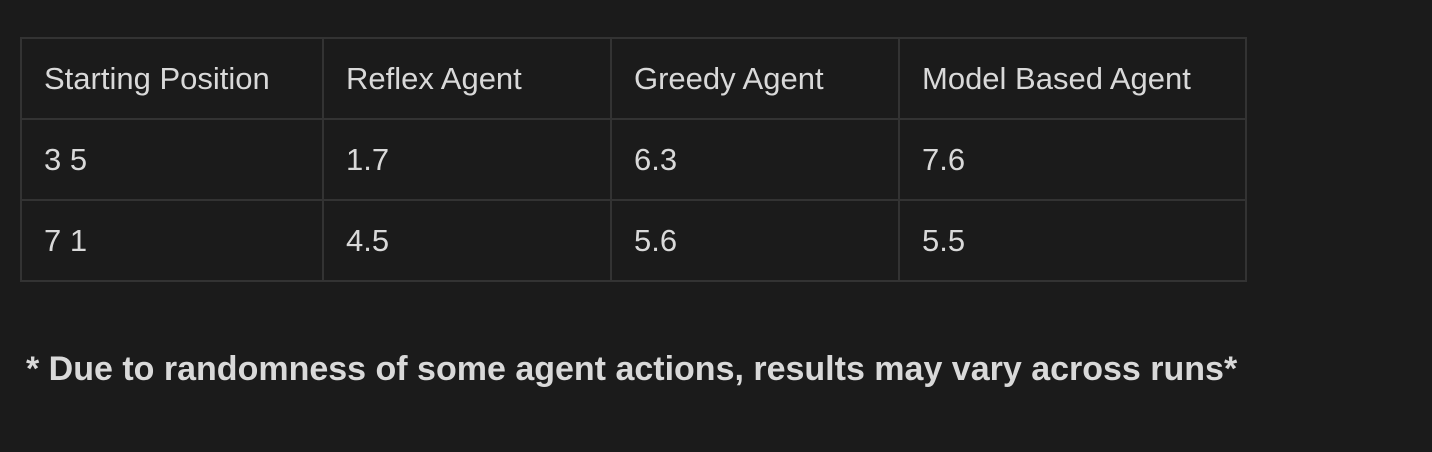 The image size is (1432, 452). Describe the element at coordinates (172, 159) in the screenshot. I see `cell-starting-position: 3 5` at that location.